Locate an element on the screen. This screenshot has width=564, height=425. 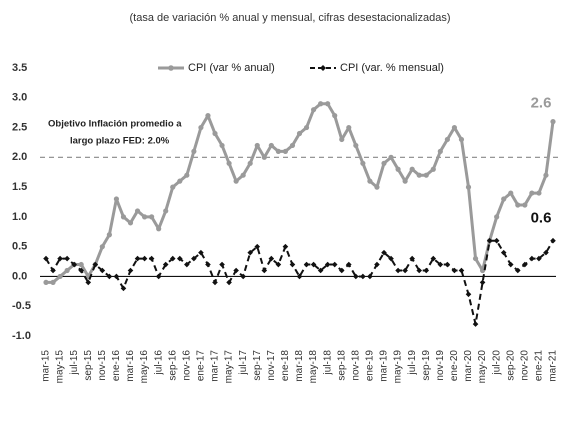
x-tick-label: nov-15 is located at coordinates (102, 365).